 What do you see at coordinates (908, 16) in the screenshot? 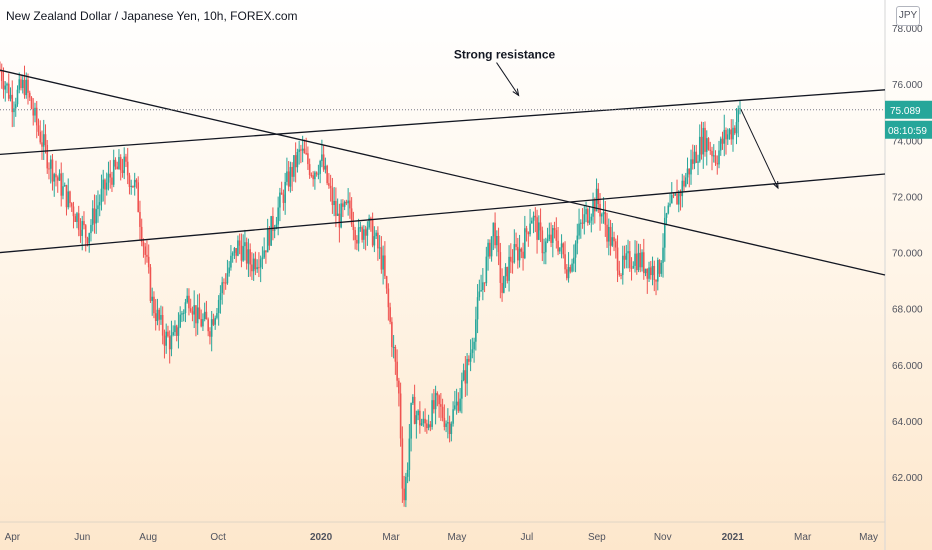
I see `currency-button: JPY` at bounding box center [908, 16].